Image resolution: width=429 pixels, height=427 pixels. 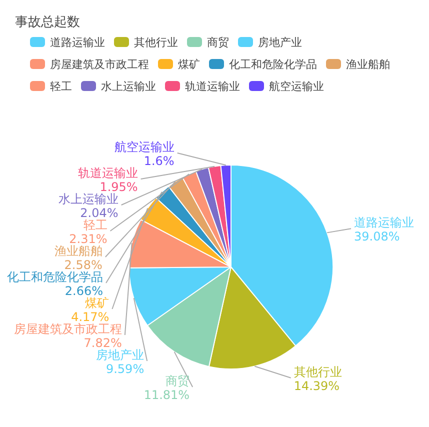 I want to click on data-label: 11.81%, so click(x=167, y=395).